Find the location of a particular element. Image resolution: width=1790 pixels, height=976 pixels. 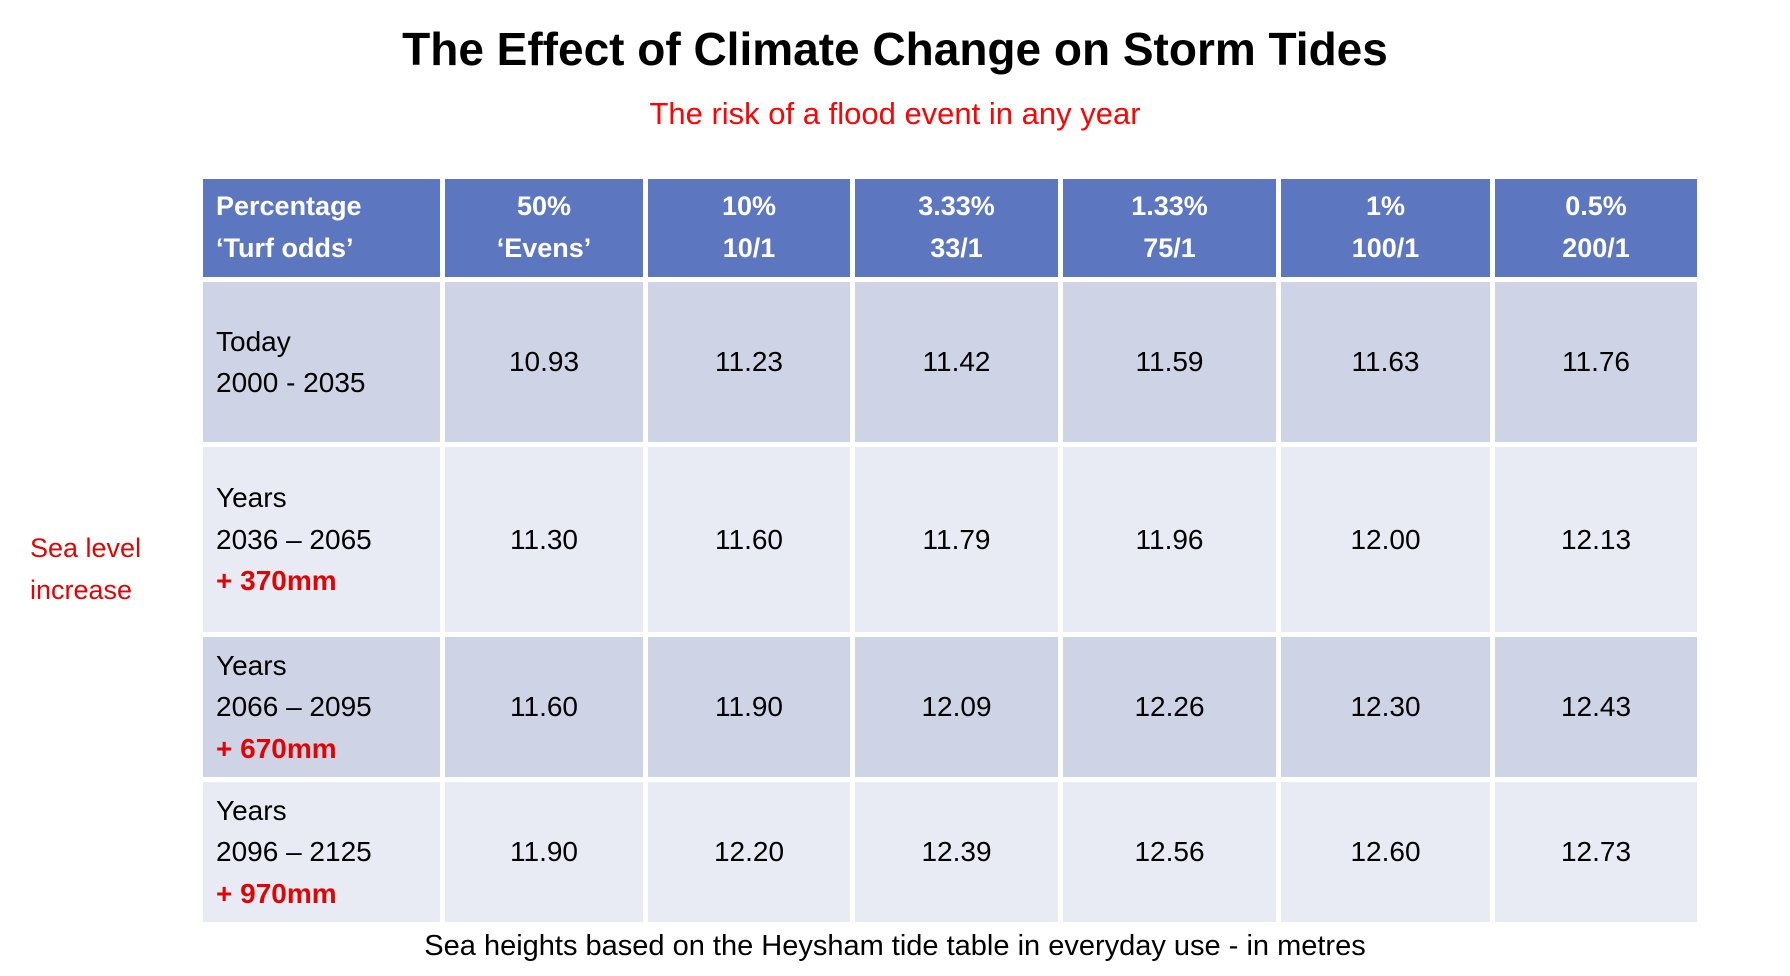

sea-level-label-line2: increase is located at coordinates (81, 589).